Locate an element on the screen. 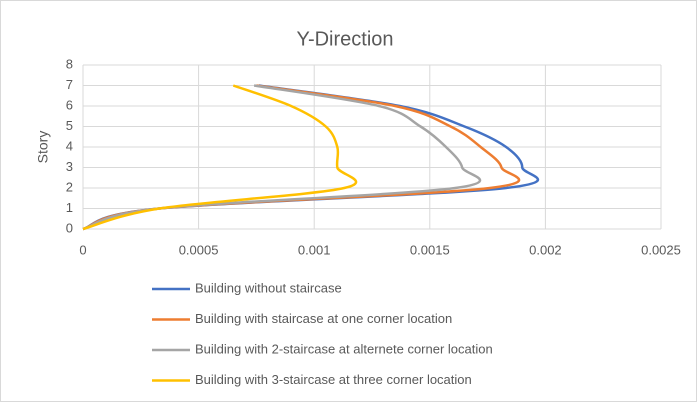 The image size is (697, 402). y-tick-label: 4 is located at coordinates (69, 145).